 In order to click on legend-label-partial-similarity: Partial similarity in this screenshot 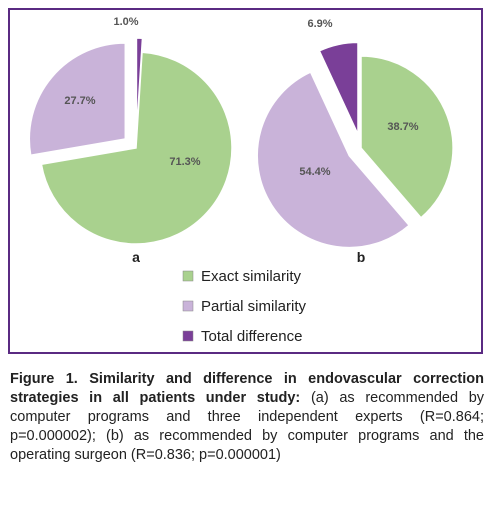, I will do `click(254, 306)`.